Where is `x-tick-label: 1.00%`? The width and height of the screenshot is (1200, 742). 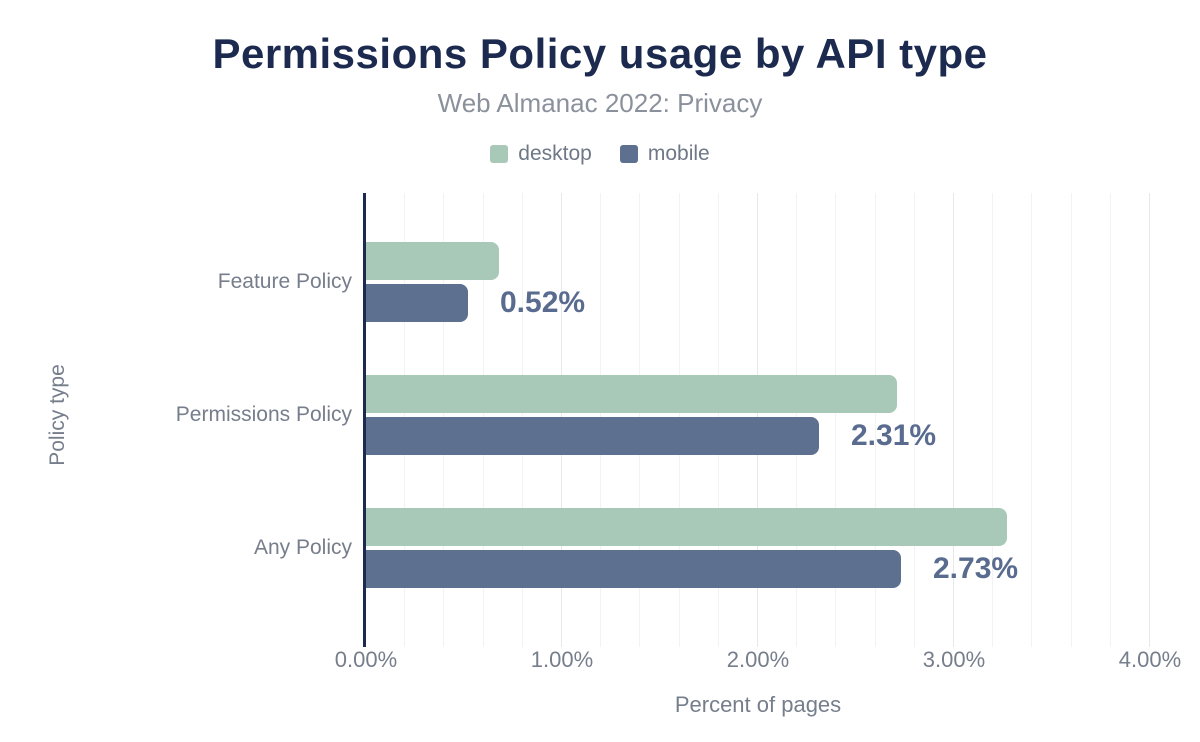
x-tick-label: 1.00% is located at coordinates (562, 659).